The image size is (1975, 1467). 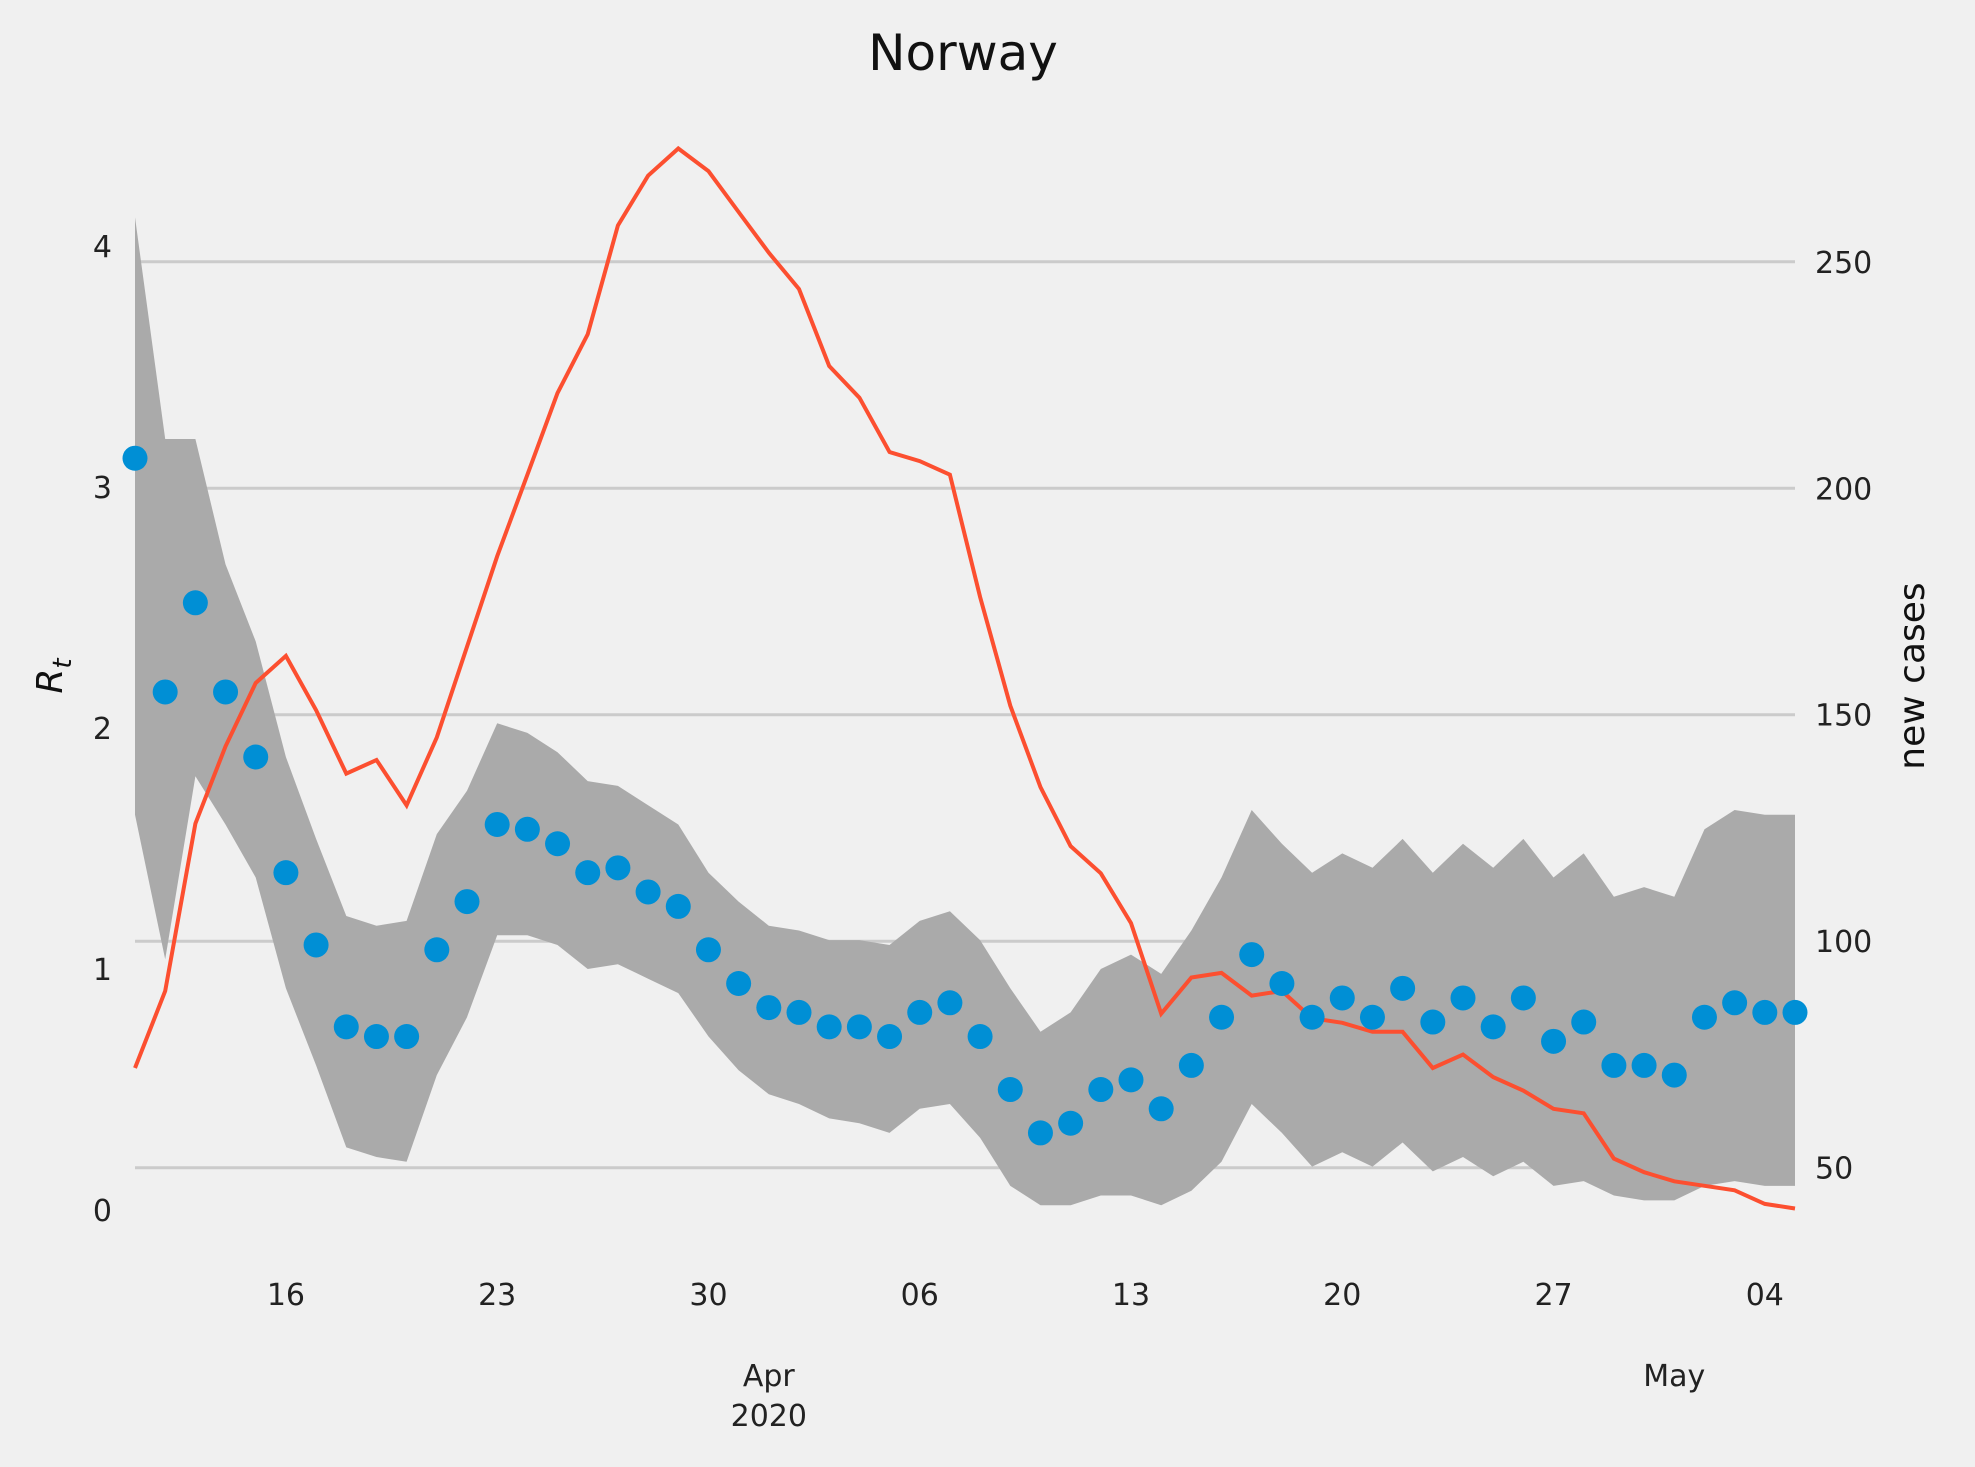 I want to click on x-tick-label: 16, so click(x=286, y=1295).